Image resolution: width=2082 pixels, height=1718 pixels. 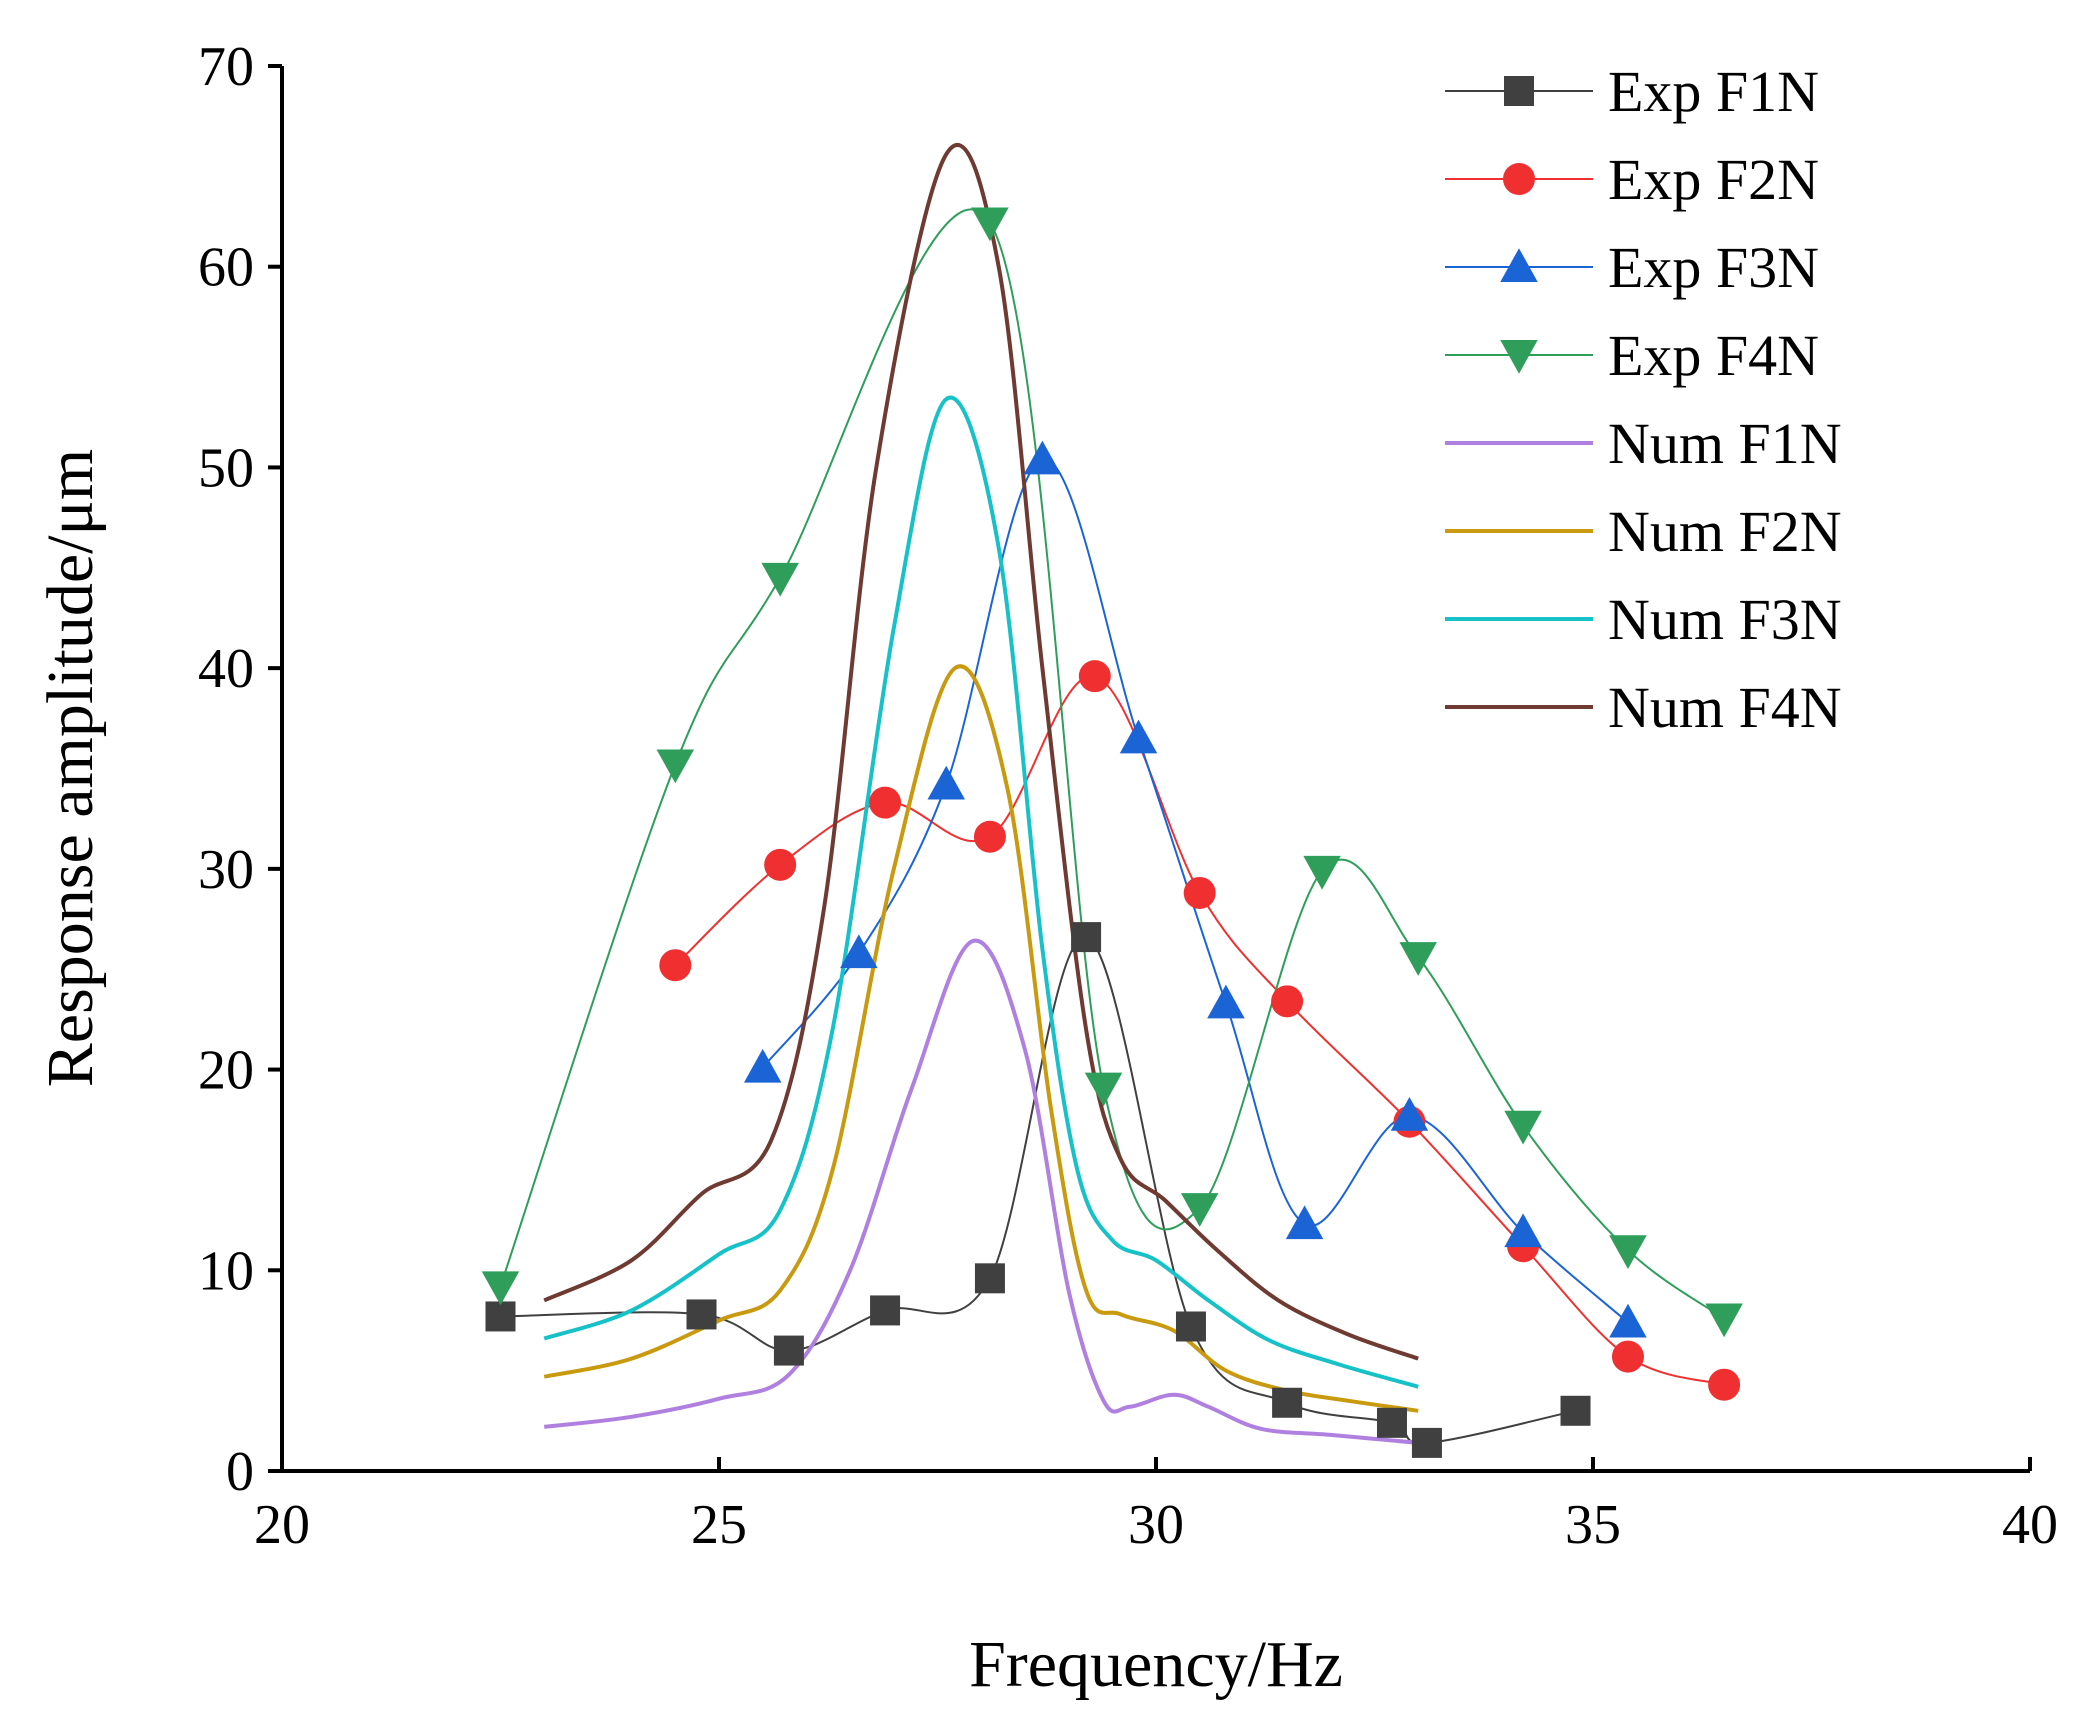 I want to click on x-tick-label: 25, so click(x=719, y=1525).